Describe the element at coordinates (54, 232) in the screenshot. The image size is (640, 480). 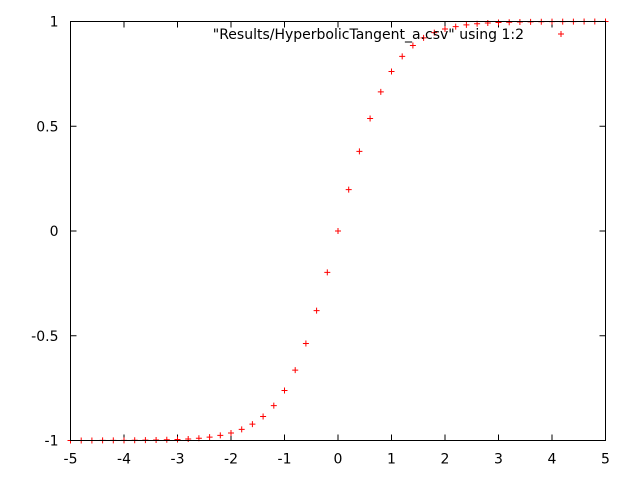
I see `y-tick-label: 0` at that location.